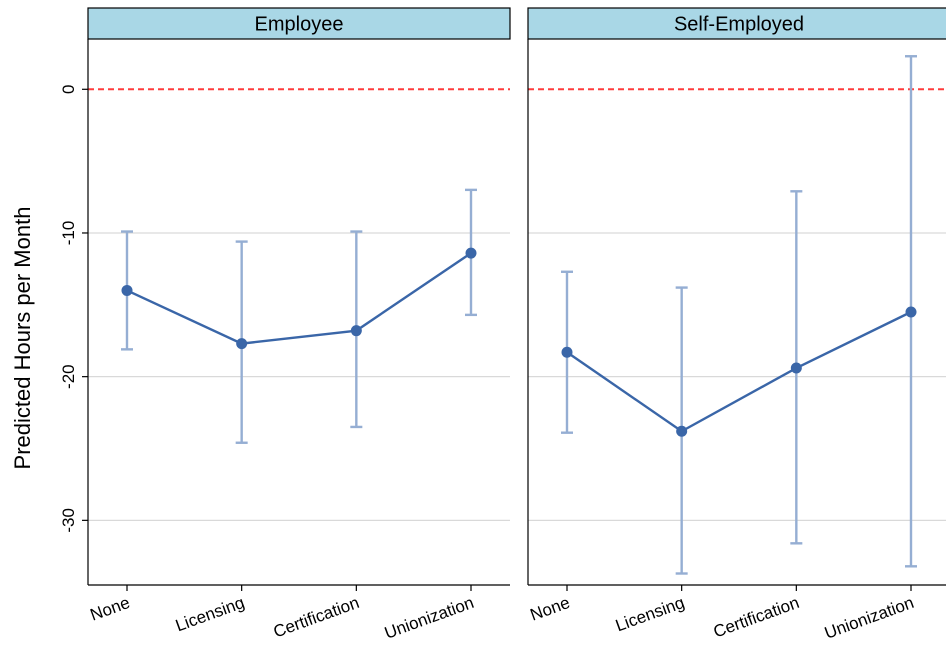 This screenshot has width=946, height=661. What do you see at coordinates (68, 376) in the screenshot?
I see `y-tick-label: -20` at bounding box center [68, 376].